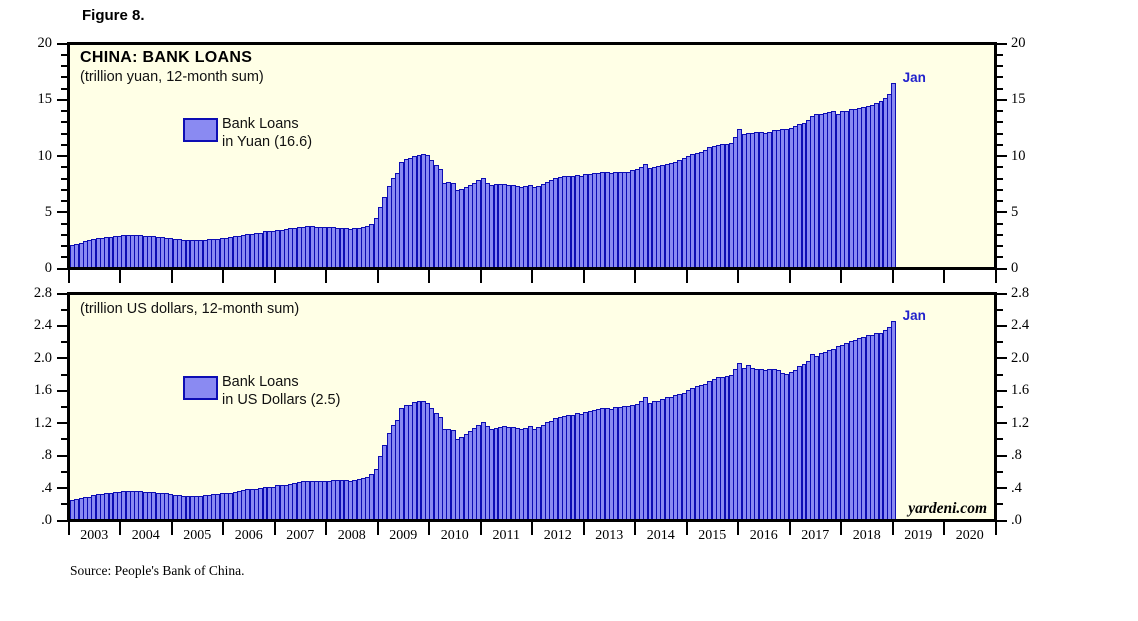 This screenshot has height=621, width=1138. Describe the element at coordinates (351, 535) in the screenshot. I see `x-axis-year-label: 2008` at that location.